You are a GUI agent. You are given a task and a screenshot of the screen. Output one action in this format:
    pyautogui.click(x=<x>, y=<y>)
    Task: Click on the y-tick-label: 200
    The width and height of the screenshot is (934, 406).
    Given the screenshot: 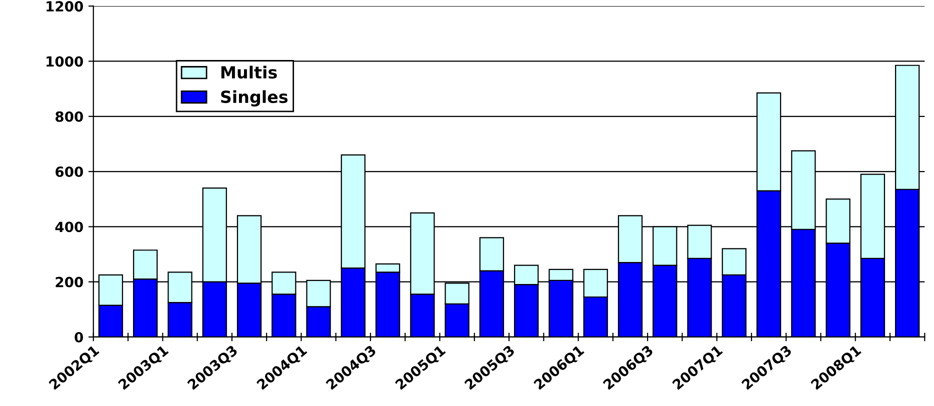 What is the action you would take?
    pyautogui.click(x=70, y=282)
    